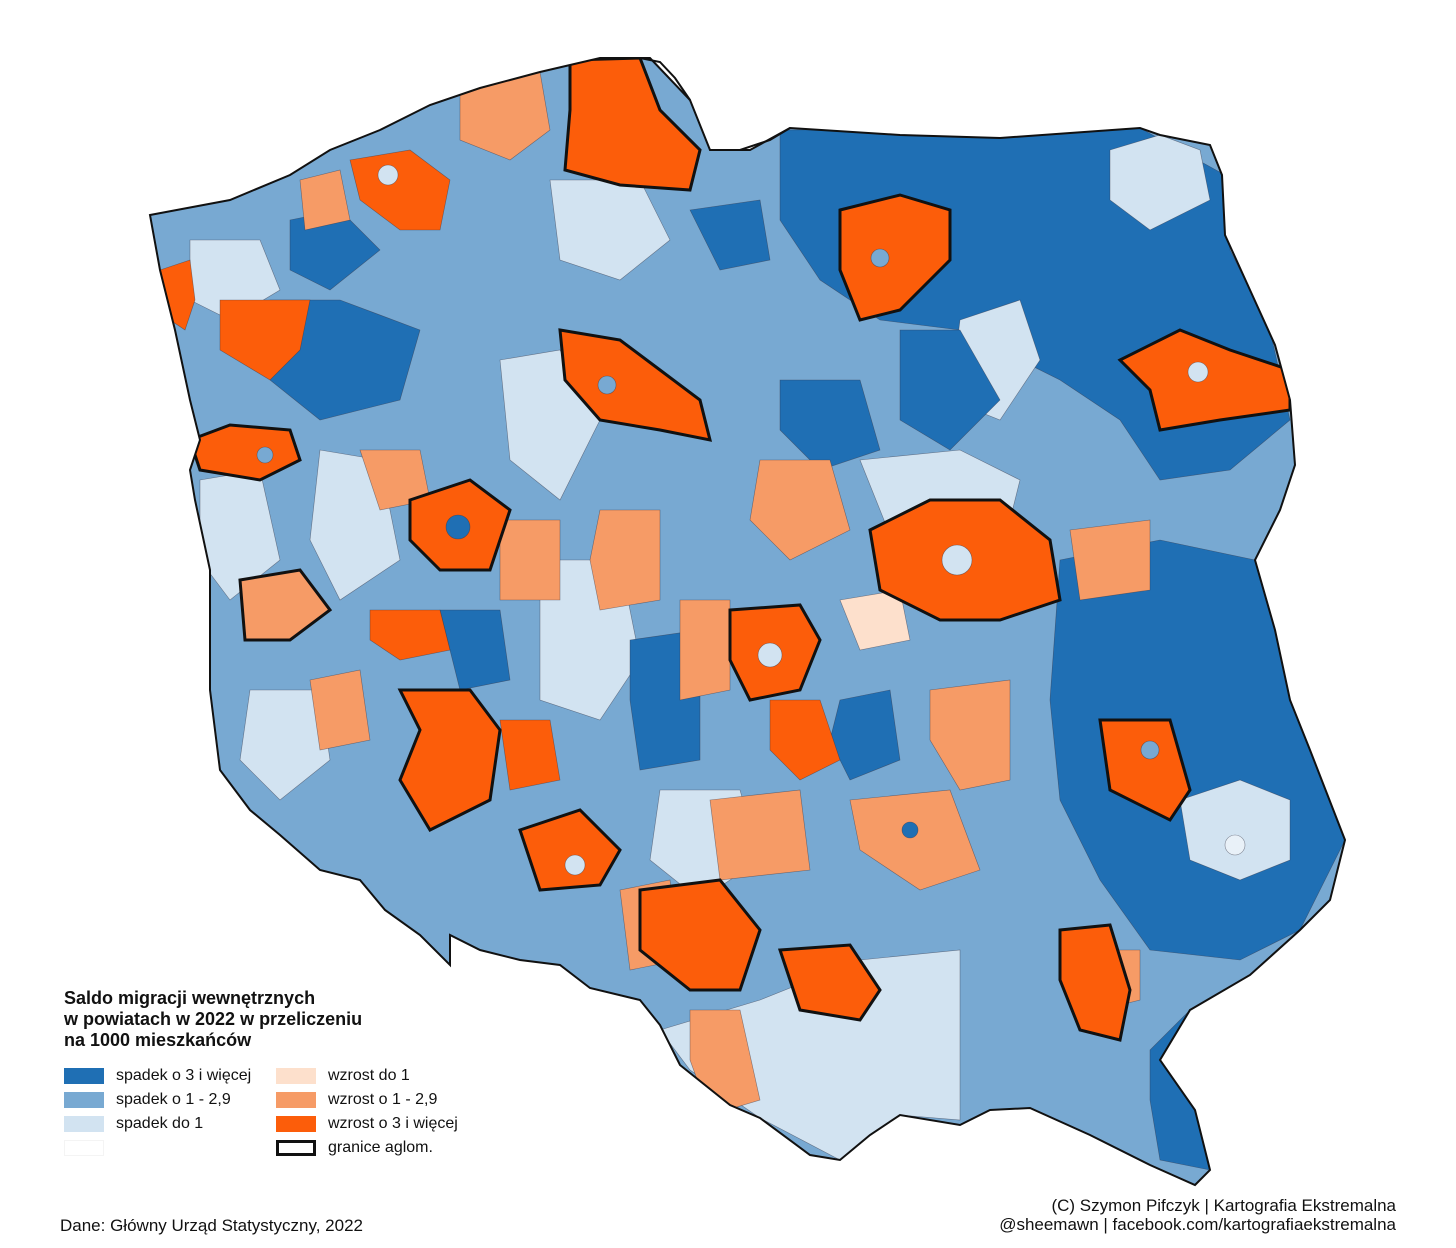  What do you see at coordinates (730, 235) in the screenshot?
I see `region-nc-dark` at bounding box center [730, 235].